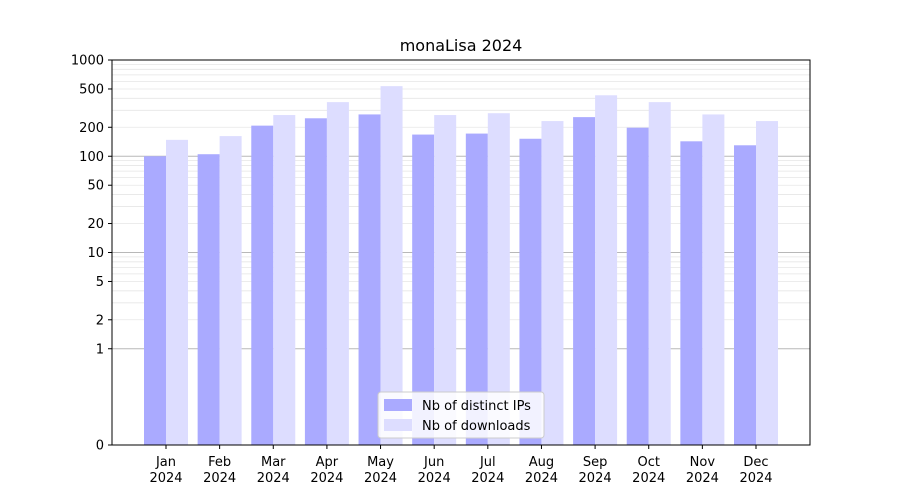  I want to click on y-tick-label: 1000, so click(87, 61).